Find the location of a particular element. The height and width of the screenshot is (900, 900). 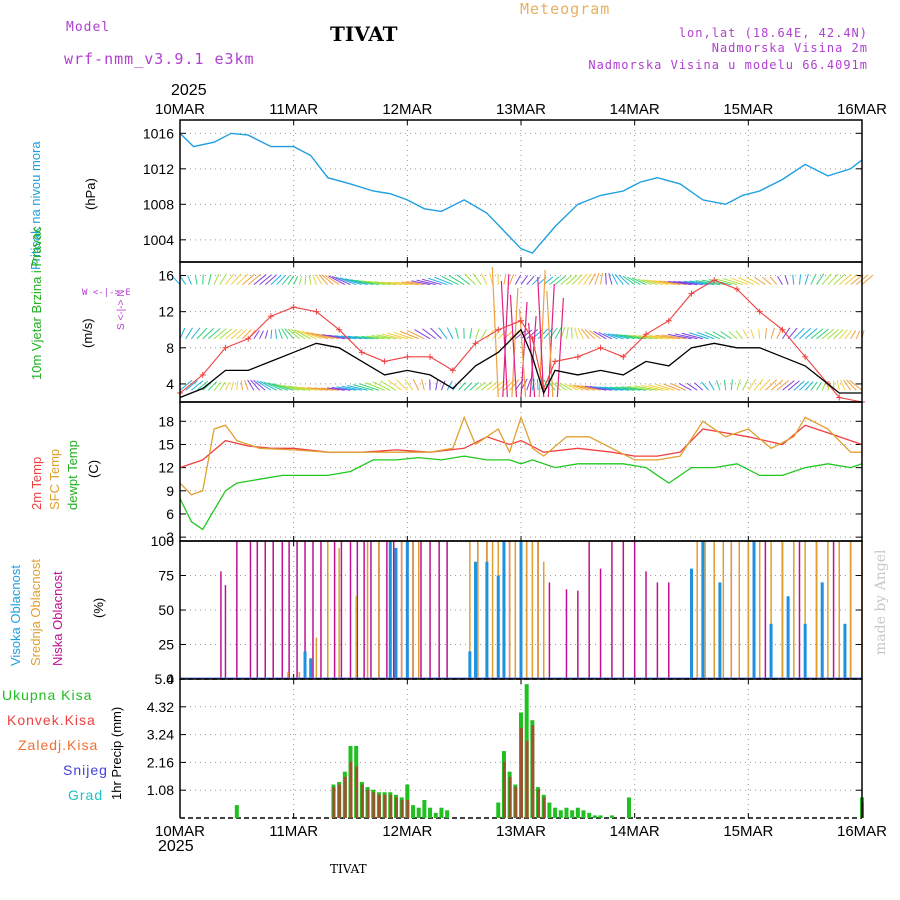

model-name: wrf-nmm_v3.9.1 e3km is located at coordinates (159, 59).